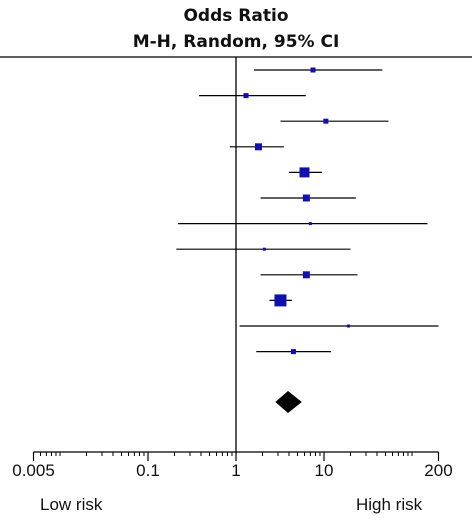  I want to click on chart-subtitle: M-H, Random, 95% CI, so click(236, 42).